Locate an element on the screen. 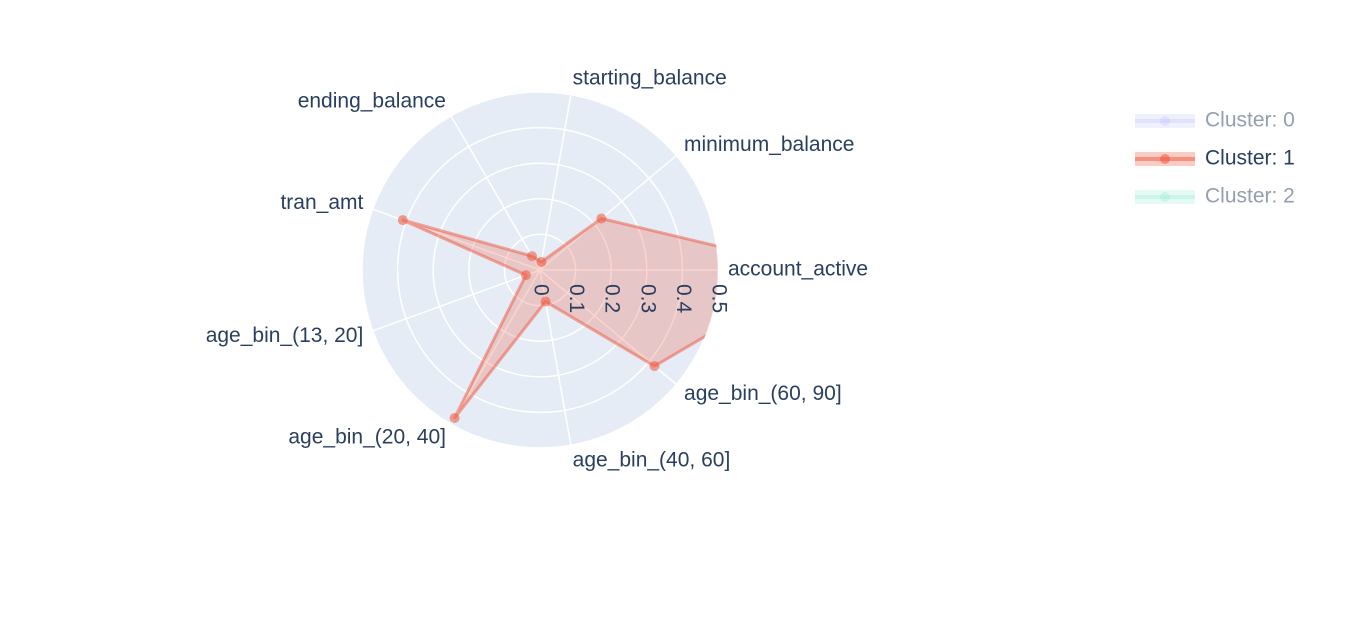 The image size is (1368, 622). traces is located at coordinates (557, 318).